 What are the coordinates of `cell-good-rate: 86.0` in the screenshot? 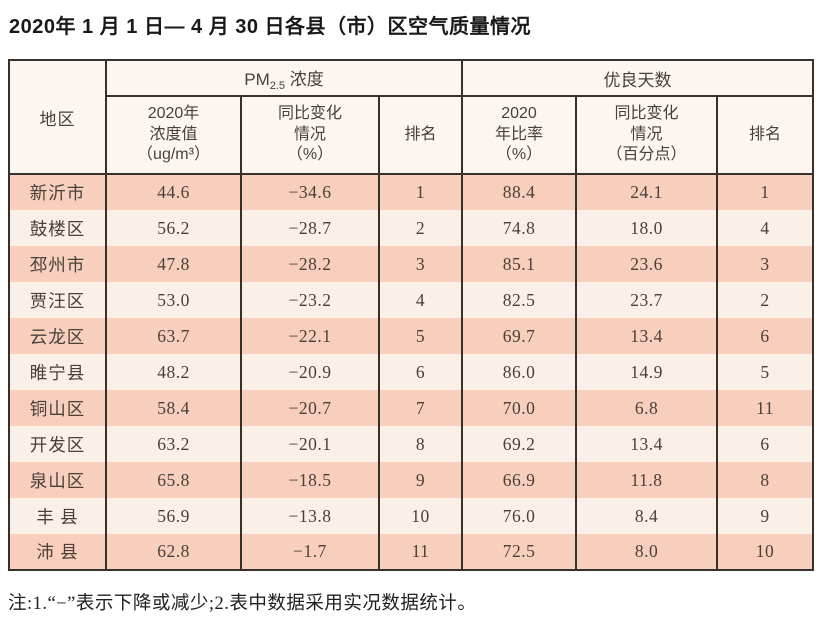 It's located at (519, 372).